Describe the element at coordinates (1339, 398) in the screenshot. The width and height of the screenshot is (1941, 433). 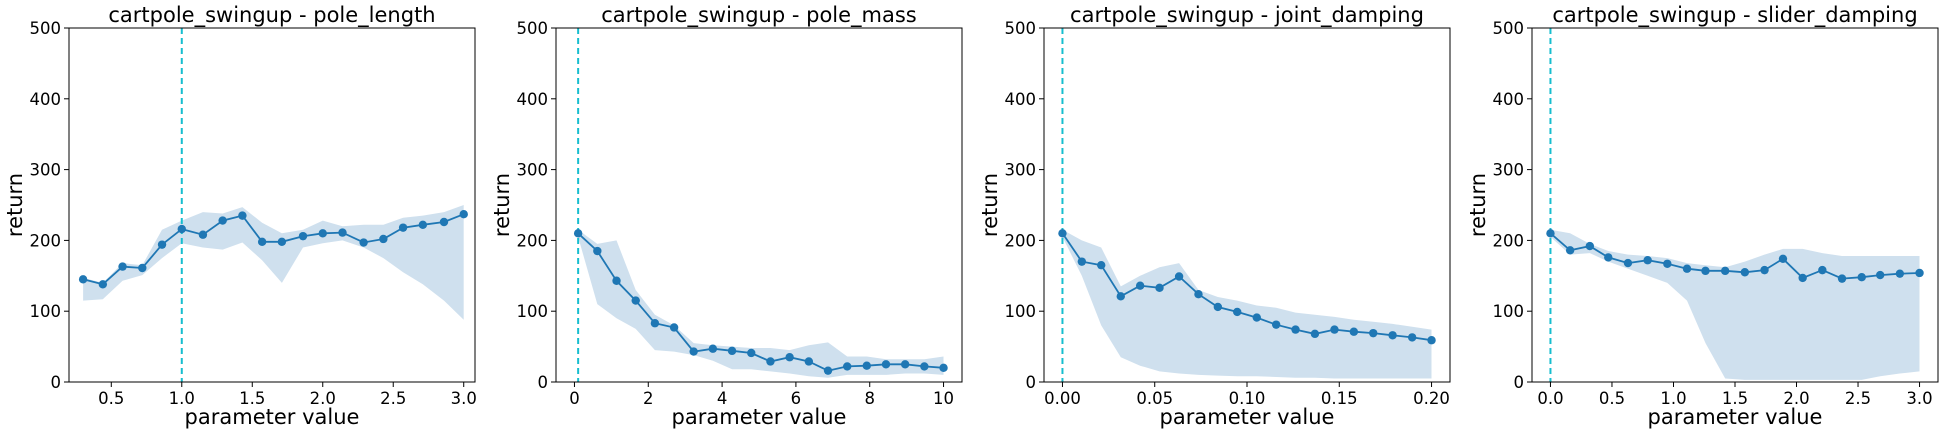
I see `x-tick-label: 0.15` at that location.